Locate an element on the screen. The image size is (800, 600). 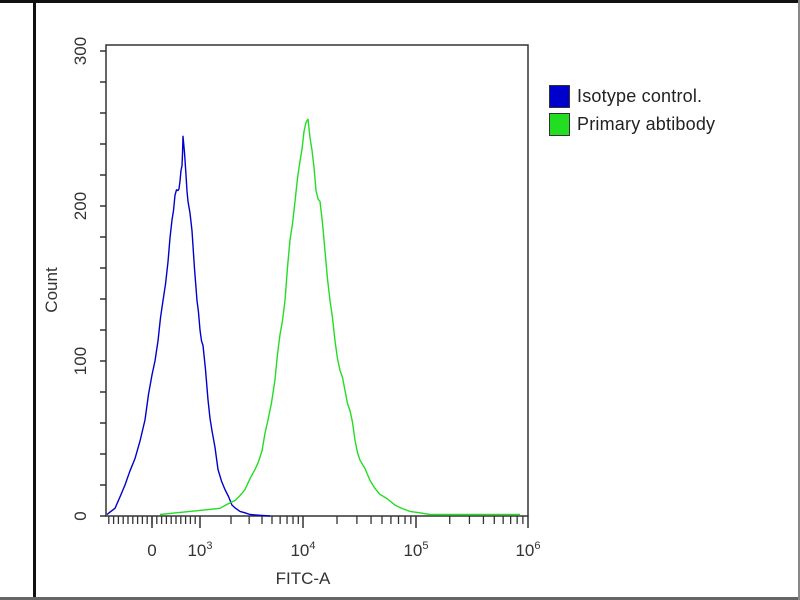
y-tick-label: 200 is located at coordinates (80, 206).